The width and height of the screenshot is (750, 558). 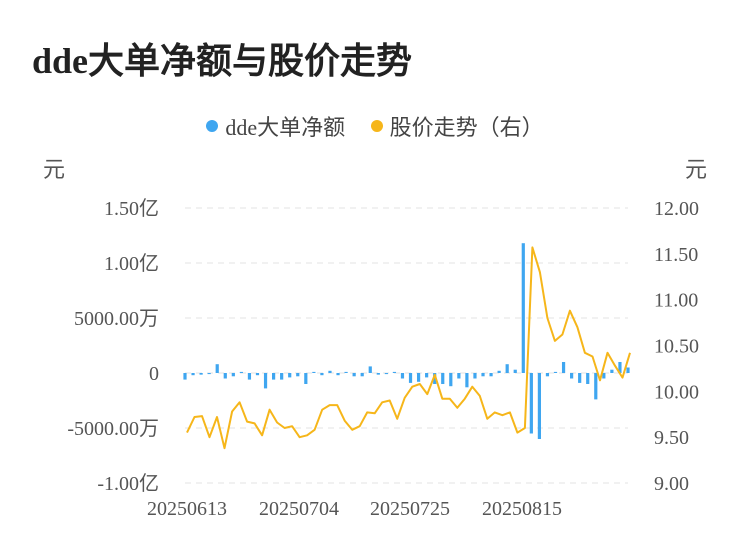 I want to click on y-right-tick-label: 12.00, so click(x=676, y=209).